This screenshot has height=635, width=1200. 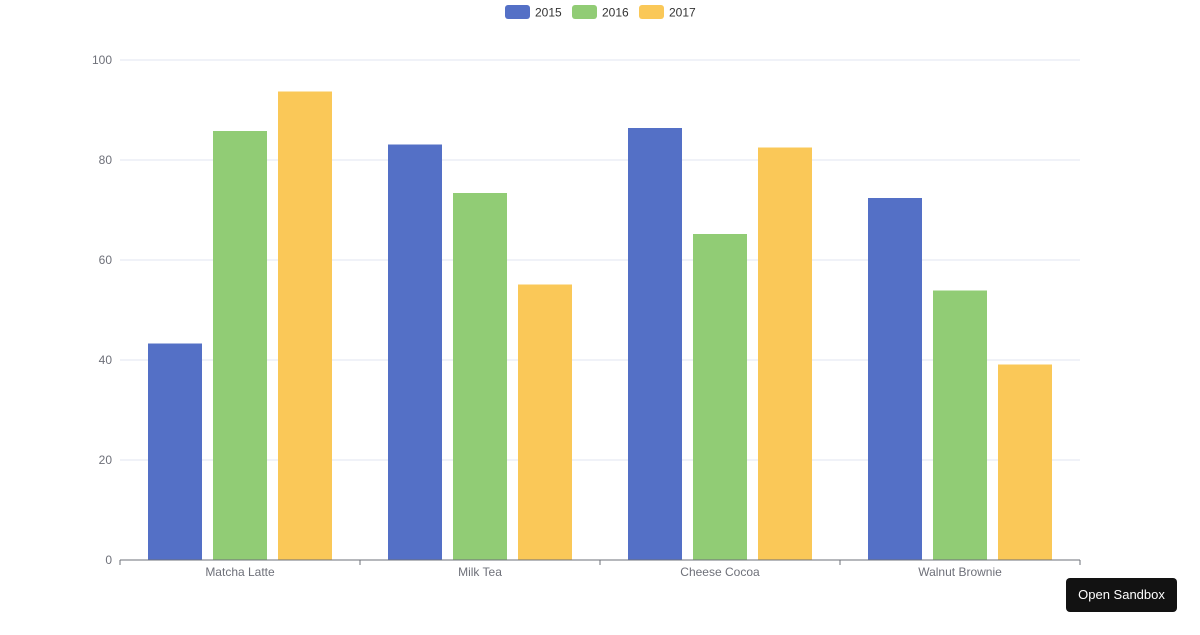 What do you see at coordinates (415, 352) in the screenshot?
I see `bar-2015-milk-tea` at bounding box center [415, 352].